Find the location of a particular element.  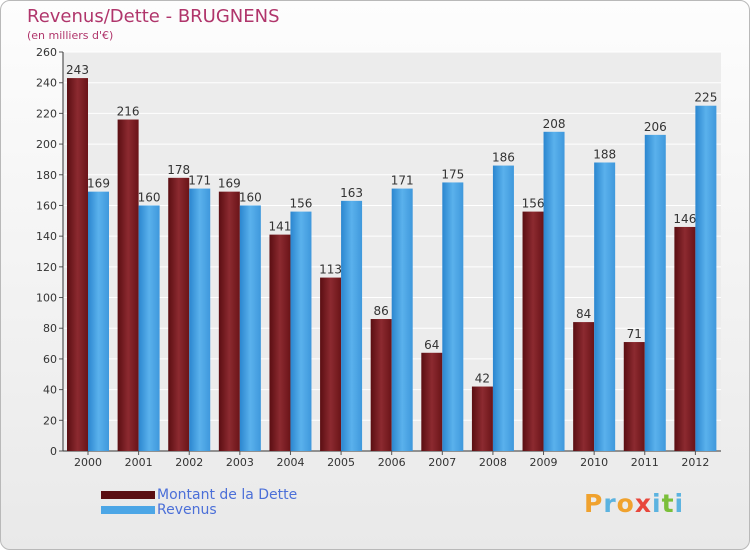

x-tick-label: 2004 is located at coordinates (290, 462).